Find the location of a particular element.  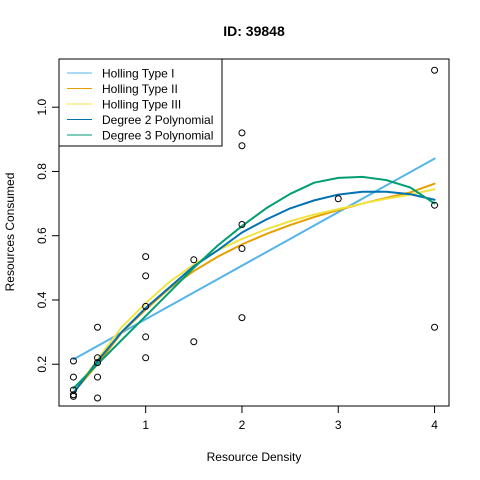

x-axis: 1 2 3 4 is located at coordinates (290, 418).